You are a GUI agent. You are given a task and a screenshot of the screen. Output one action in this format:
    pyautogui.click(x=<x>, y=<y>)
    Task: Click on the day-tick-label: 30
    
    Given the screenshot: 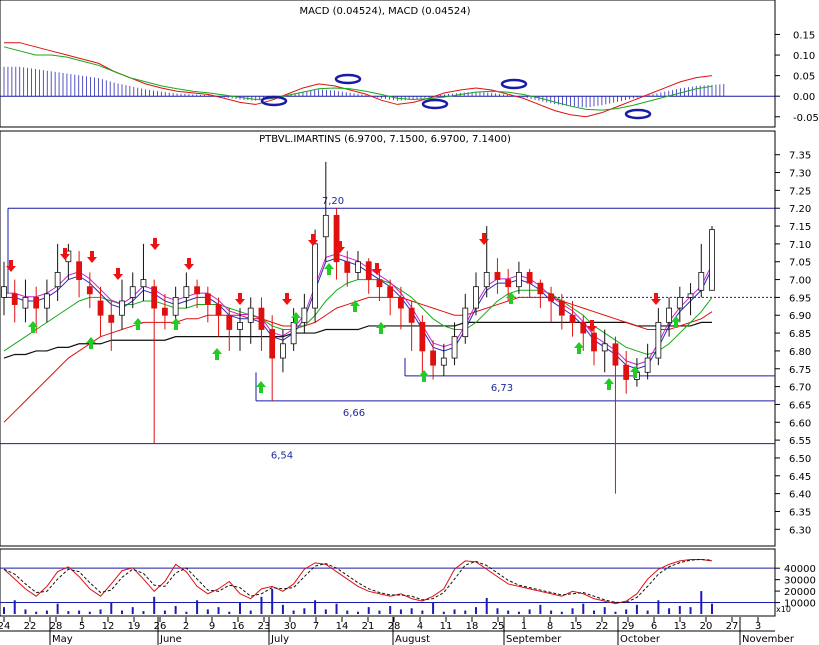 What is the action you would take?
    pyautogui.click(x=290, y=626)
    